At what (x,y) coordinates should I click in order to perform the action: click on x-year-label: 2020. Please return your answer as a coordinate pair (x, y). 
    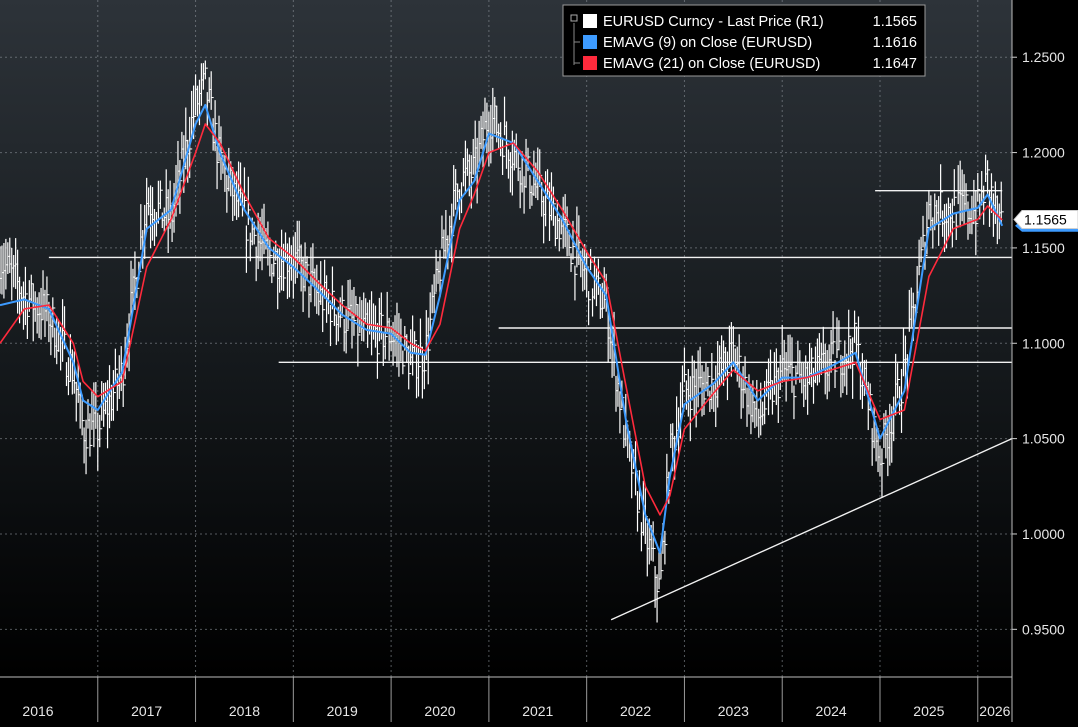
    Looking at the image, I should click on (439, 711).